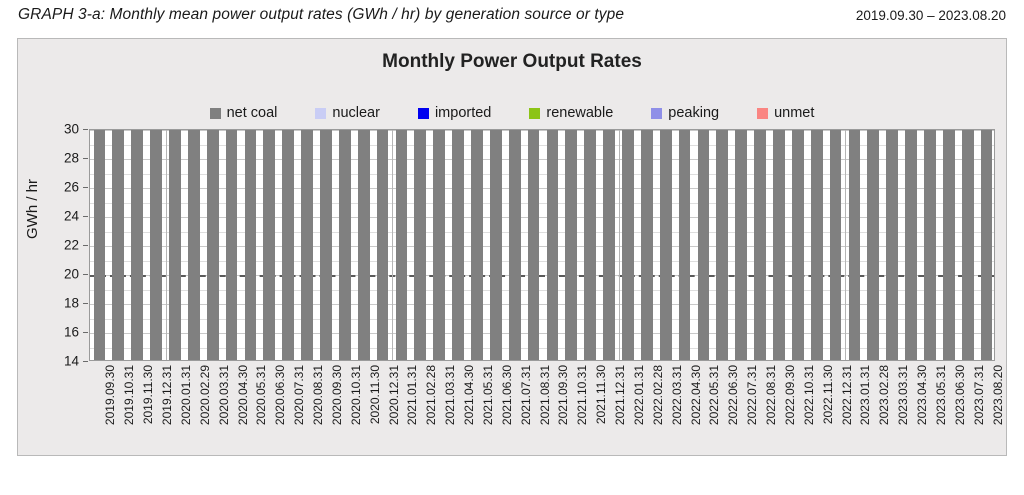 The image size is (1024, 495). I want to click on bar-2022.07.31, so click(741, 244).